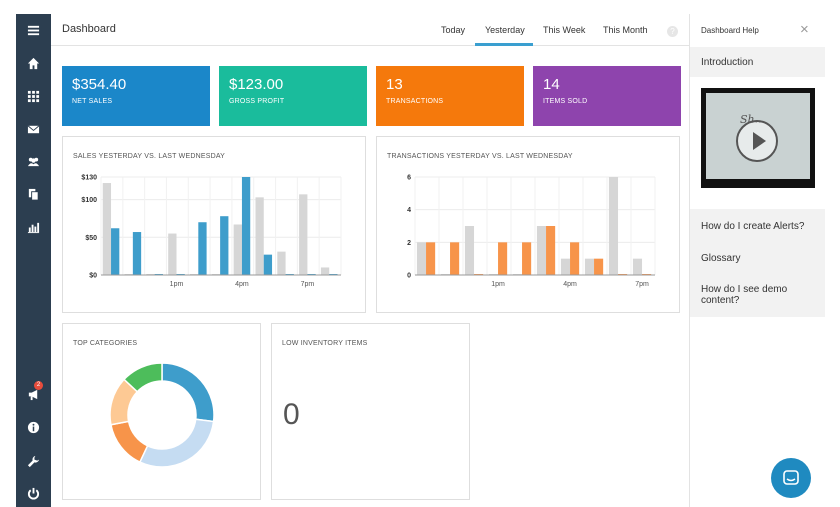 This screenshot has height=507, width=840. I want to click on help-header: Dashboard Help ×, so click(757, 30).